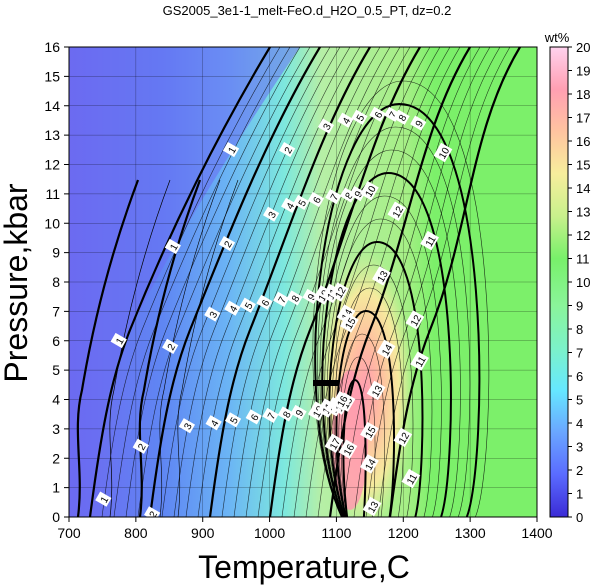 The image size is (594, 587). I want to click on colorbar-tick-label: 18, so click(583, 94).